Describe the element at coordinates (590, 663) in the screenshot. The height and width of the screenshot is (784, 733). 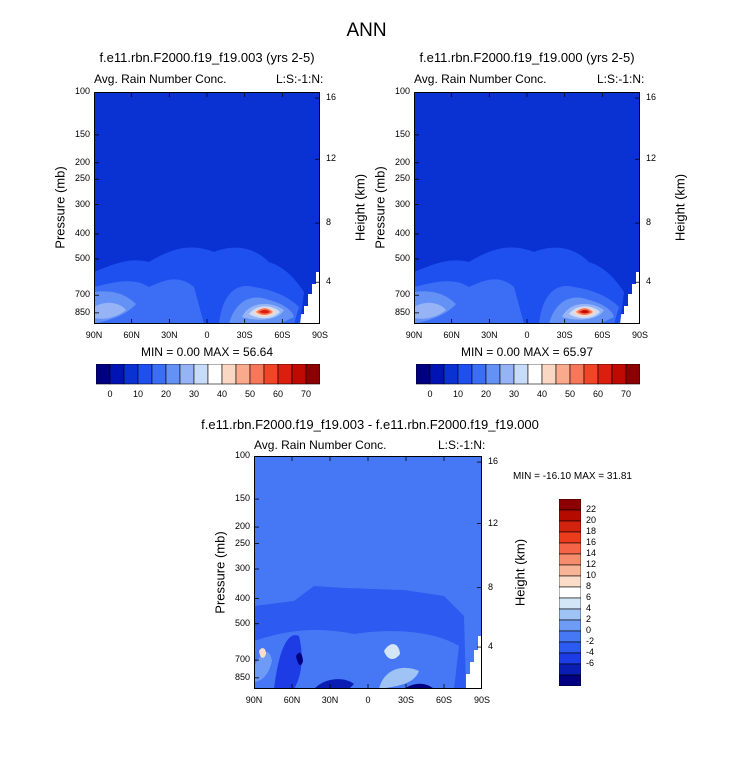
I see `colorbar-label: -6` at that location.